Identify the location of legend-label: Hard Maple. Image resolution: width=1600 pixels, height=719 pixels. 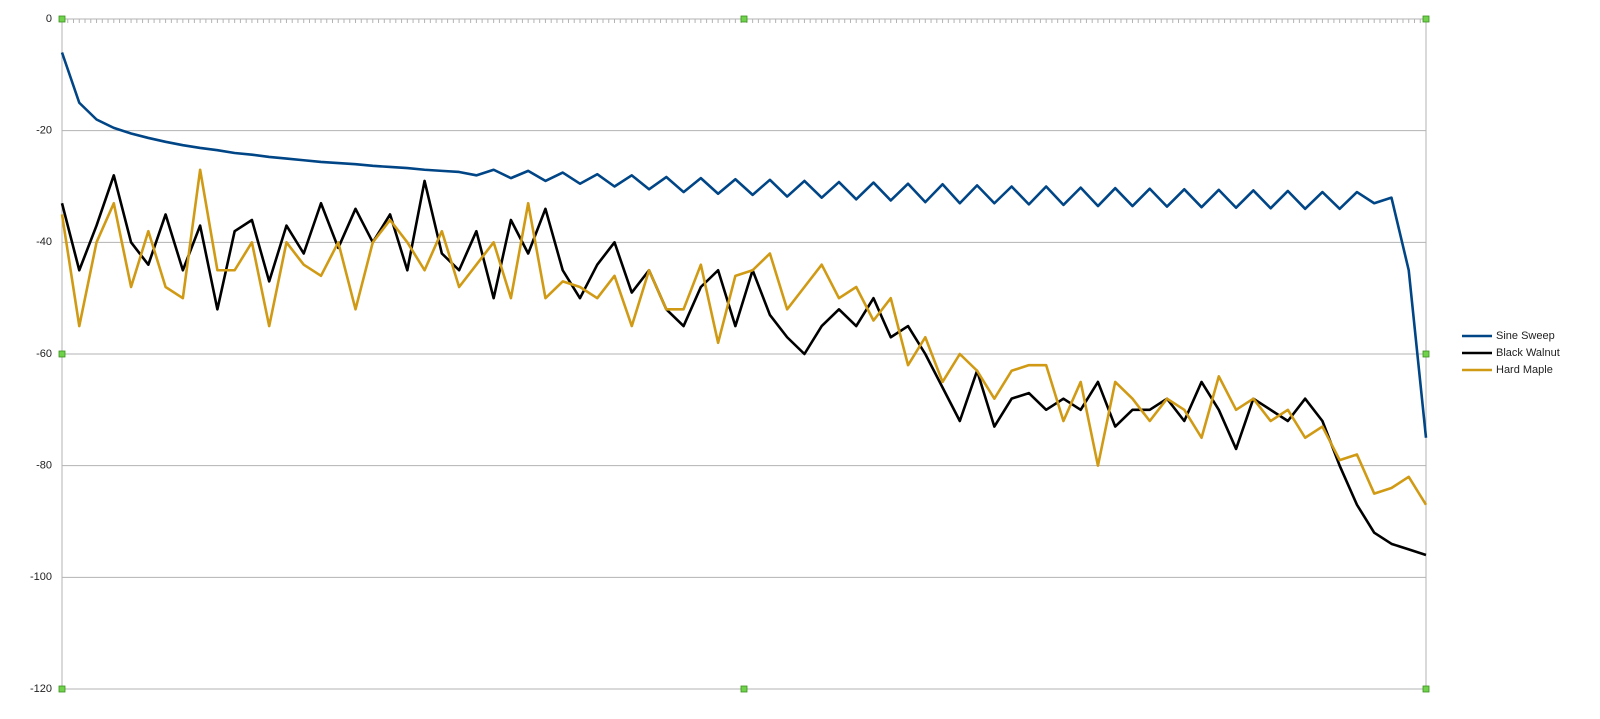
(1524, 370).